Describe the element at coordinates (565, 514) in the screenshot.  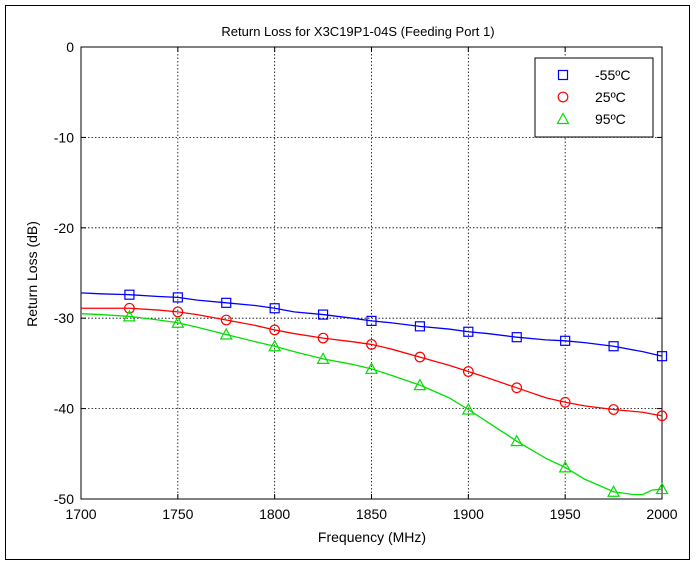
I see `x-tick-label: 1950` at that location.